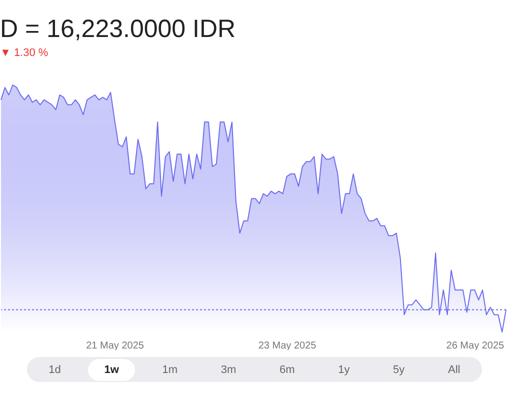 The height and width of the screenshot is (400, 511). Describe the element at coordinates (344, 370) in the screenshot. I see `text: 1y` at that location.